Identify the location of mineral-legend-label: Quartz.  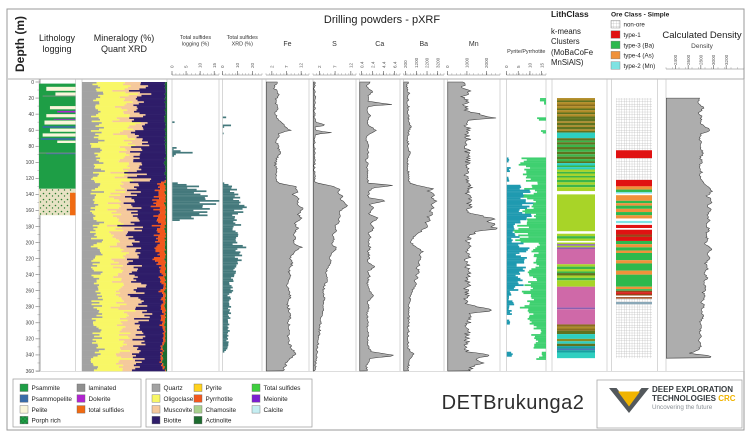
(173, 388).